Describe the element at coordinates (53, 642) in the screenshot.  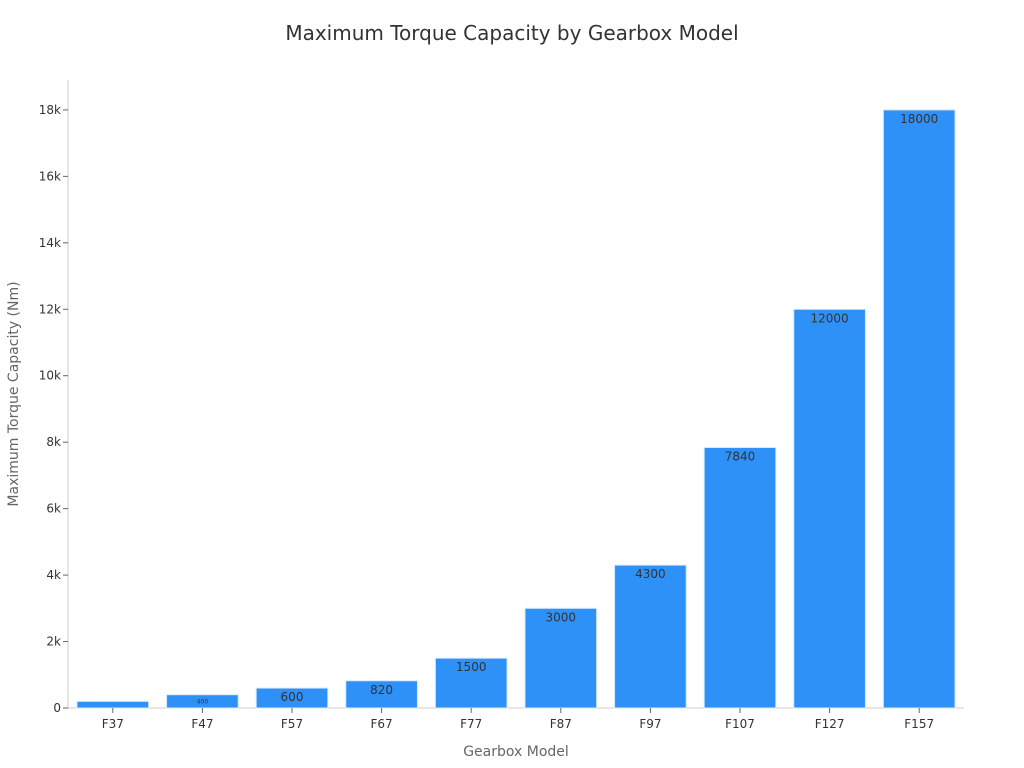
I see `y-tick-label: 2k` at that location.